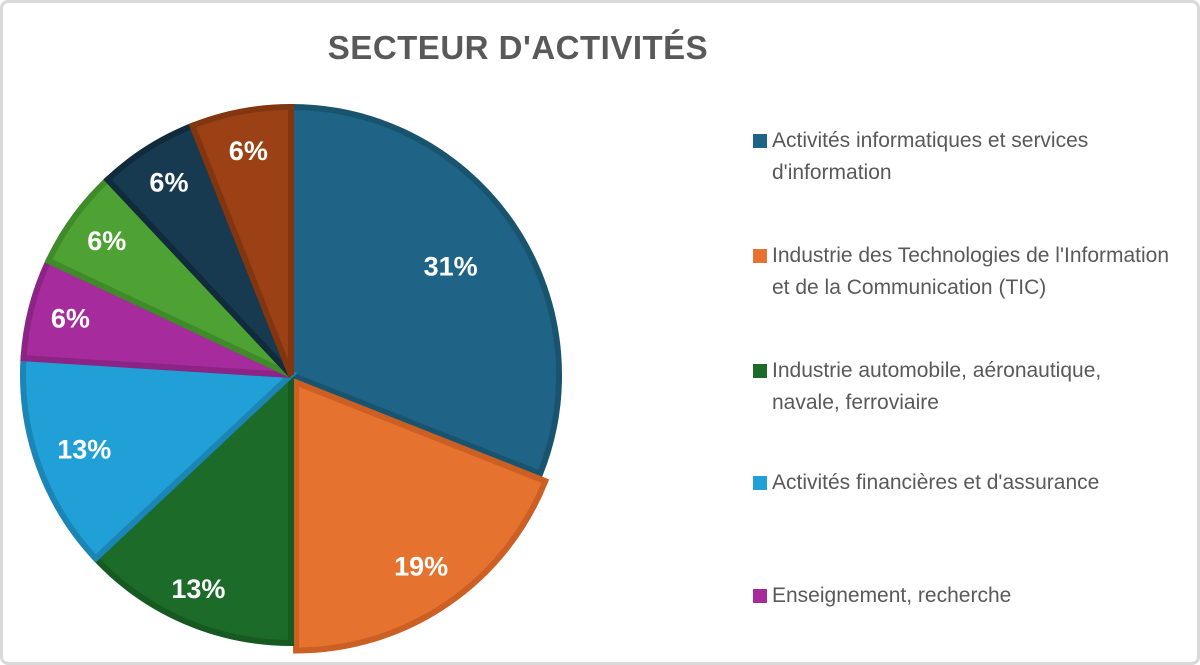 The image size is (1200, 665). Describe the element at coordinates (892, 595) in the screenshot. I see `legend-item-label: Enseignement, recherche` at that location.